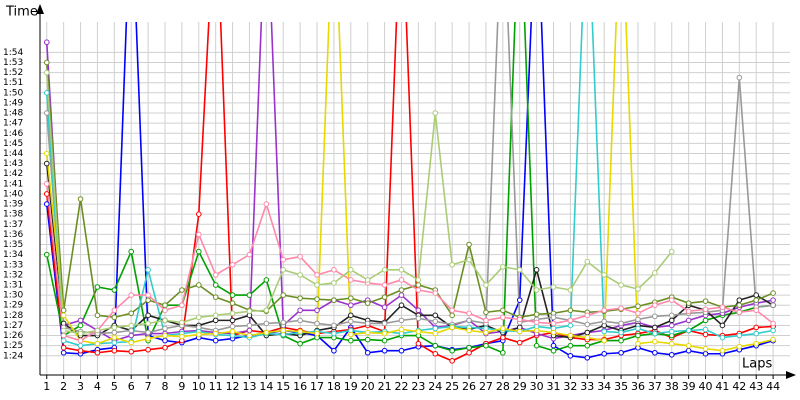  I want to click on x-tick-label: 21, so click(385, 386).